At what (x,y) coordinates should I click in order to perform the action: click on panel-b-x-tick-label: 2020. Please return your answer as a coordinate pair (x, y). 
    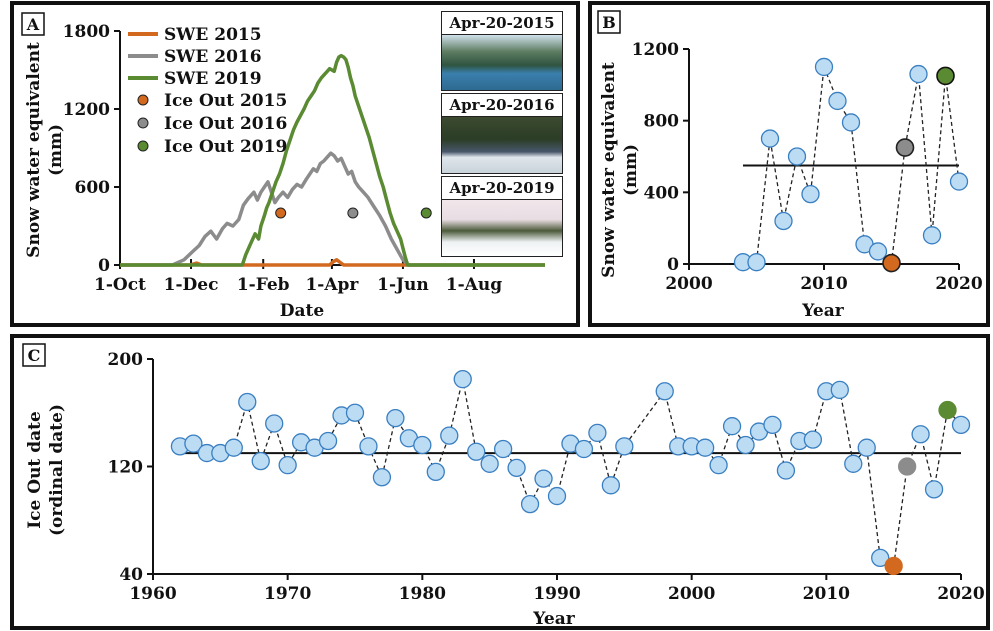
    Looking at the image, I should click on (958, 284).